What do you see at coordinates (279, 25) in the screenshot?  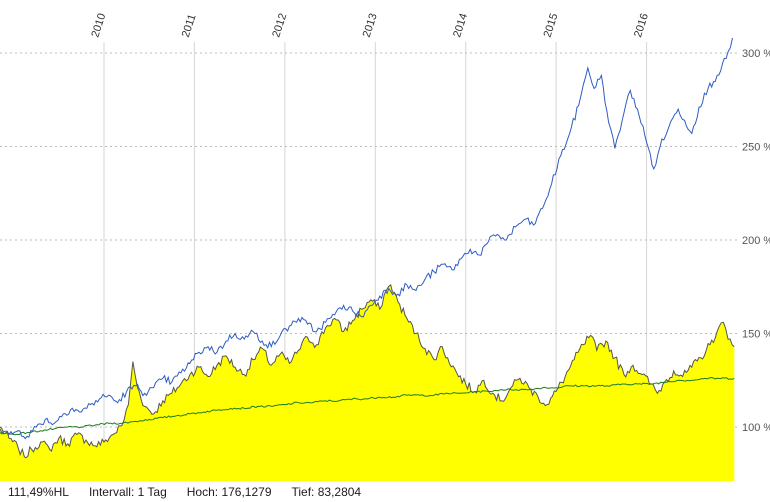 I see `svg-text: 2012` at bounding box center [279, 25].